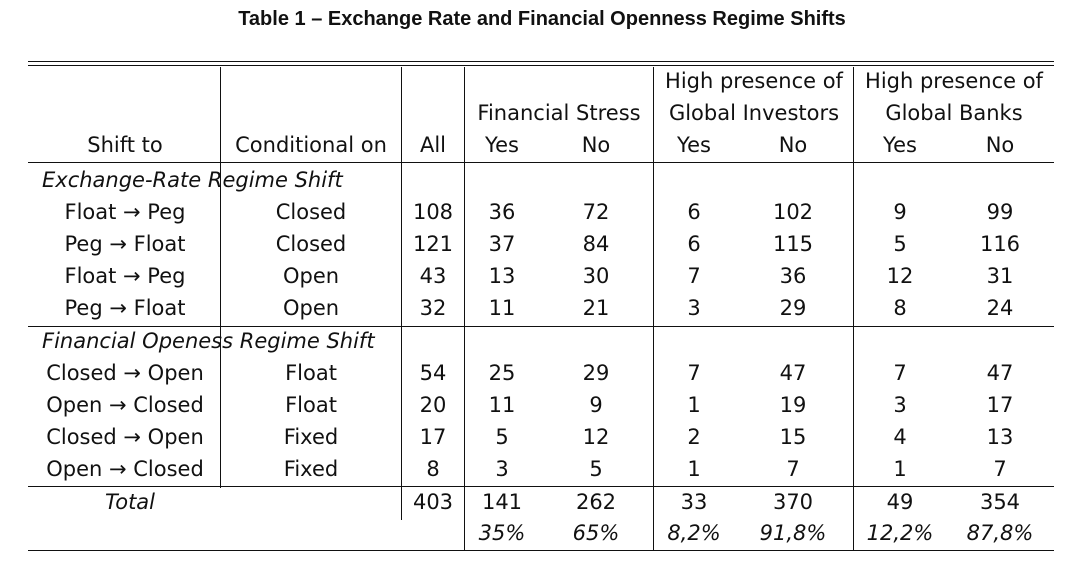 This screenshot has width=1084, height=568. What do you see at coordinates (208, 341) in the screenshot?
I see `section-title: Financial Openess Regime Shift` at bounding box center [208, 341].